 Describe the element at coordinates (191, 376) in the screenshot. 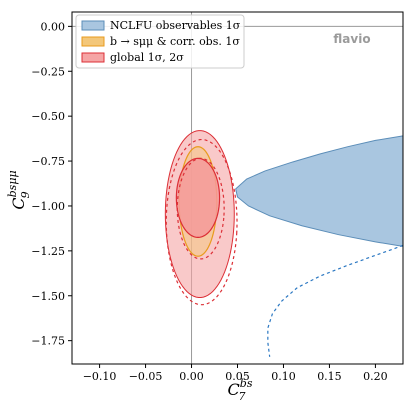

I see `x-tick-label: 0.00` at that location.